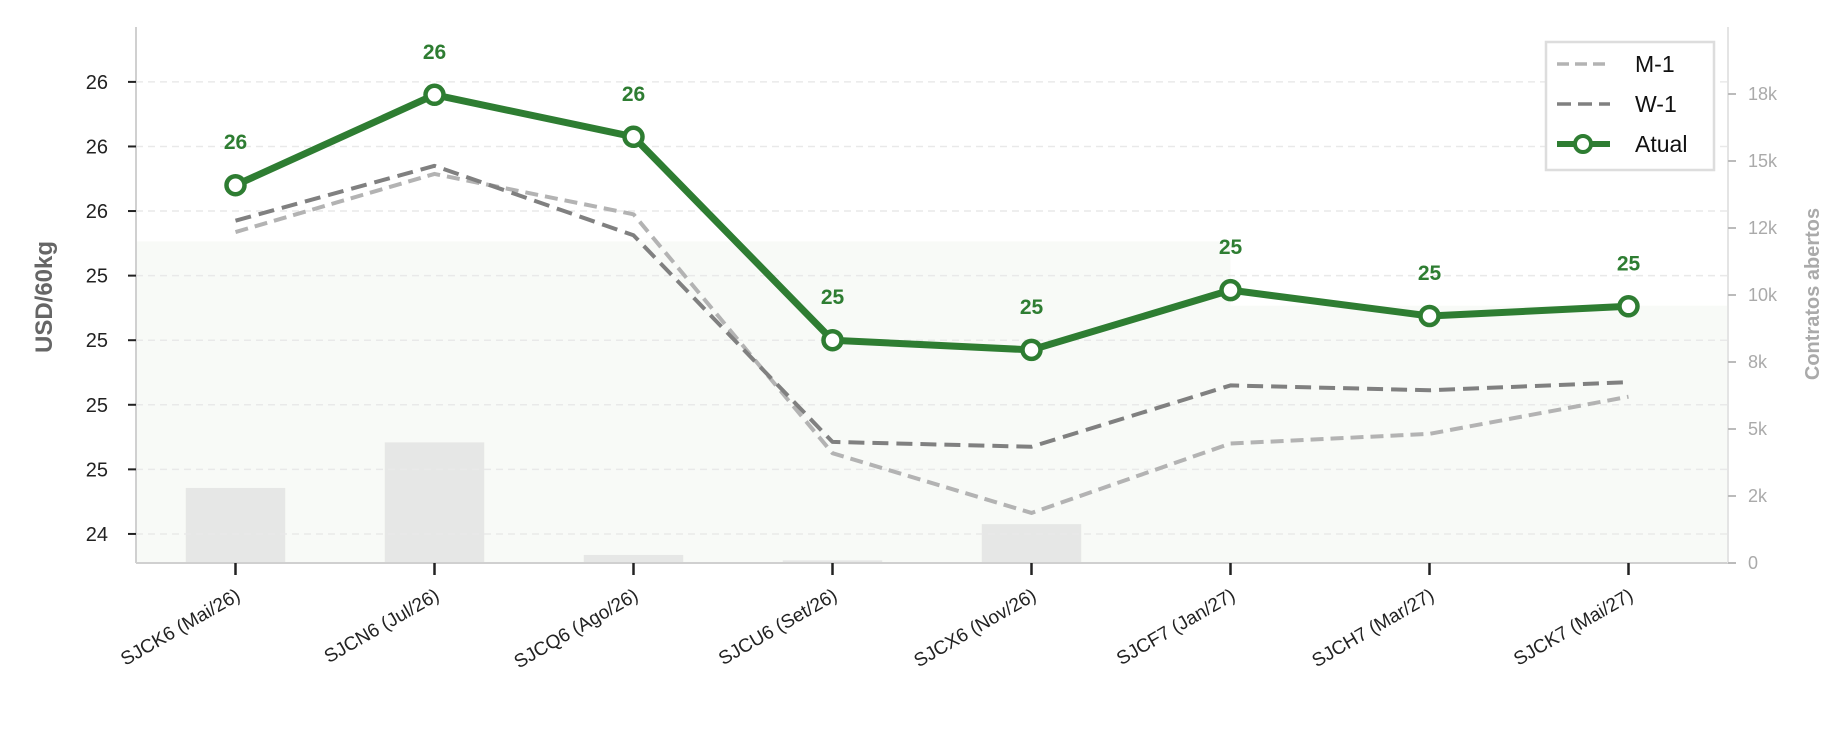 The height and width of the screenshot is (734, 1846). I want to click on y-tick-label: 24, so click(97, 535).